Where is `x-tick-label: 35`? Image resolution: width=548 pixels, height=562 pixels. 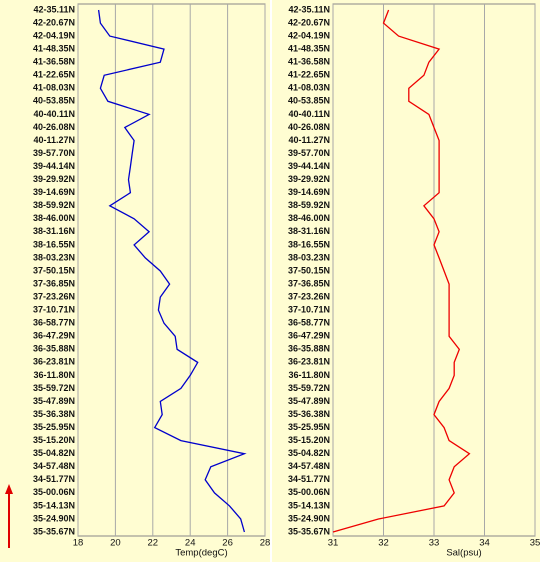
x-tick-label: 35 is located at coordinates (535, 543).